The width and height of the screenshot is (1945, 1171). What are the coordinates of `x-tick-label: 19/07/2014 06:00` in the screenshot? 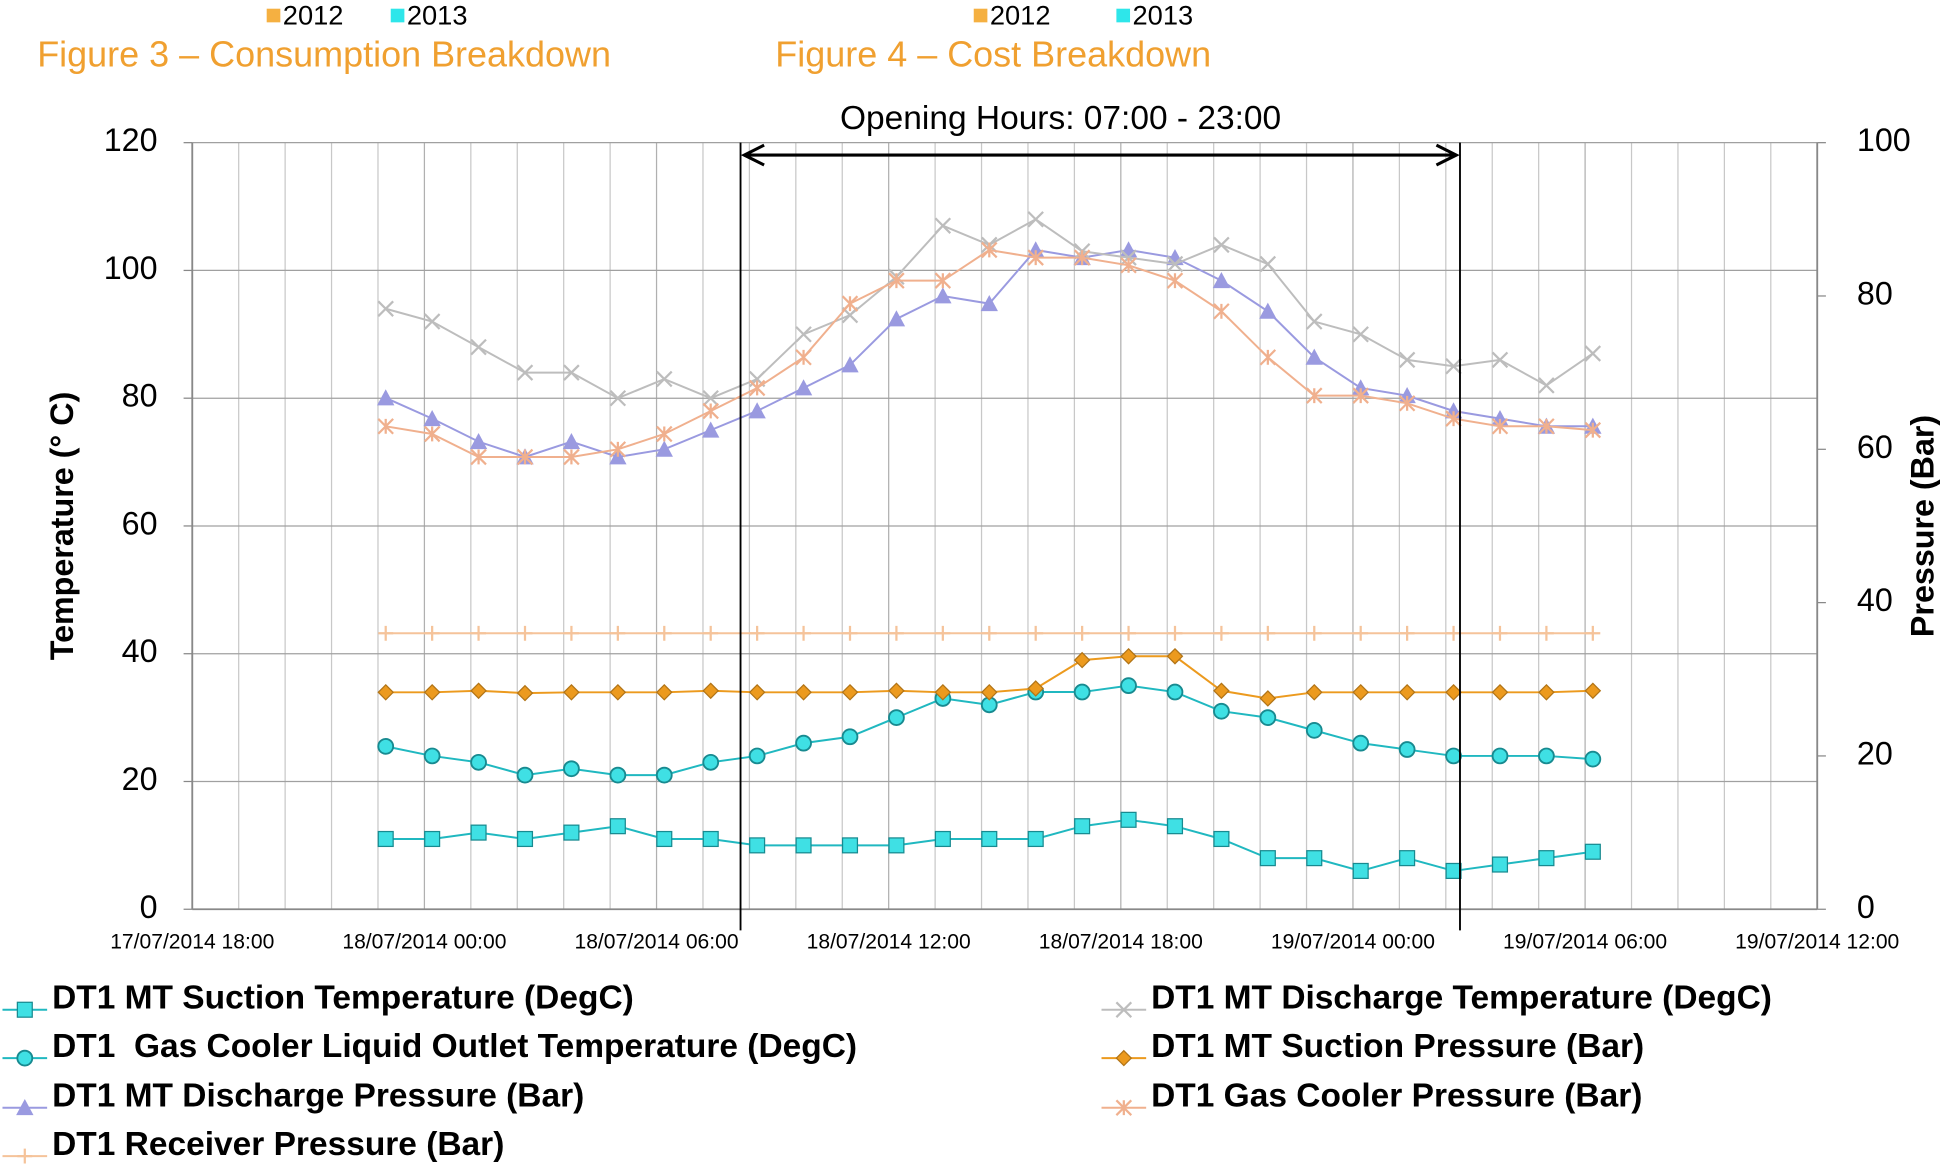 It's located at (1585, 941).